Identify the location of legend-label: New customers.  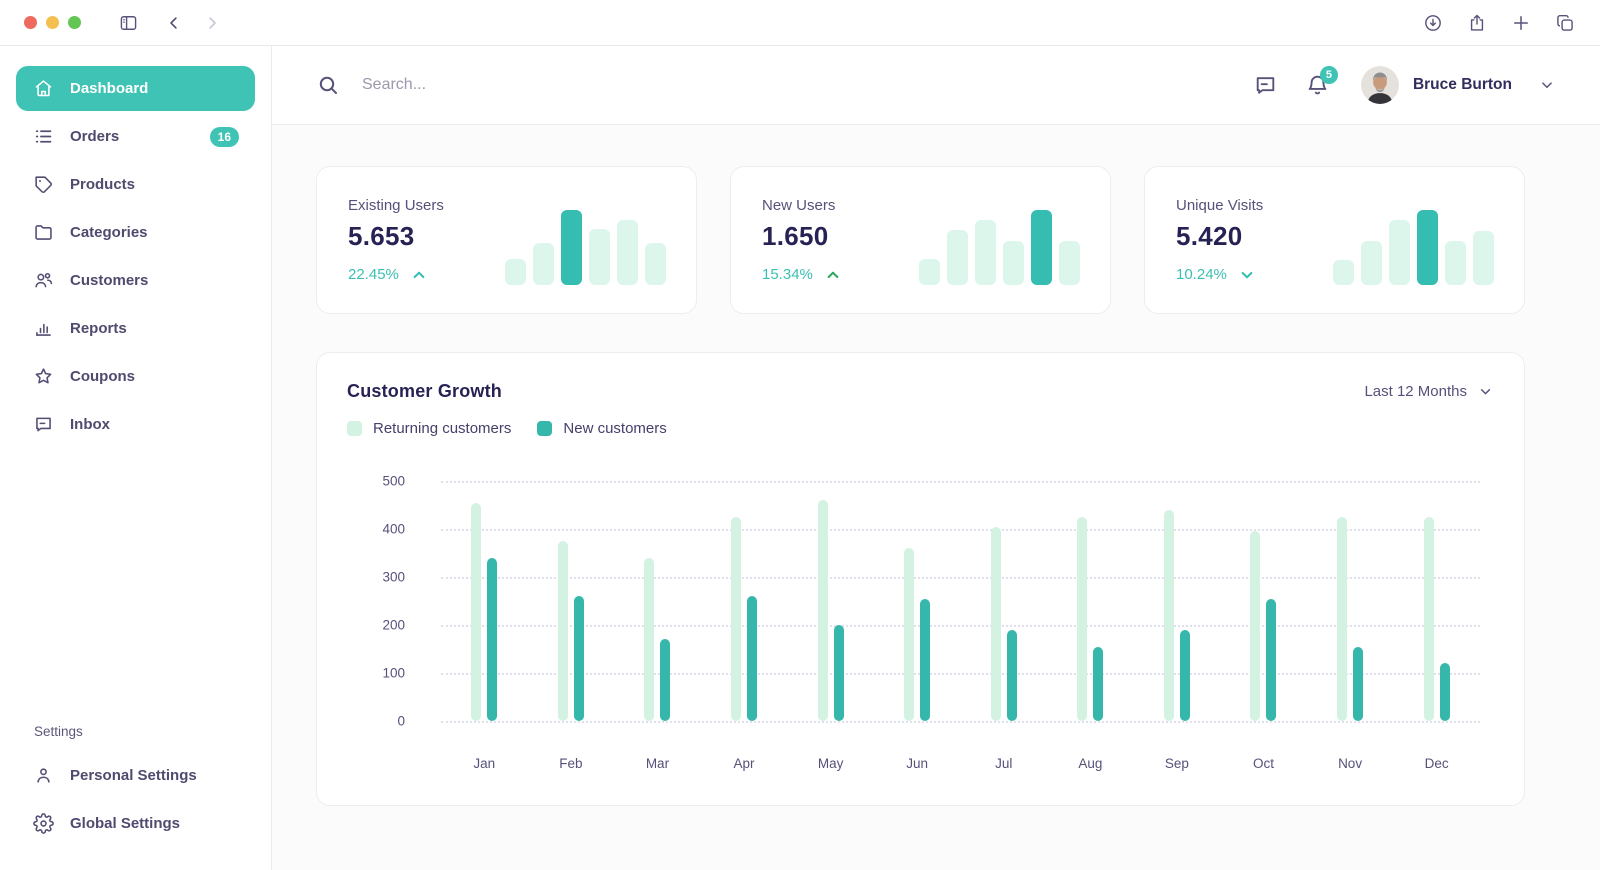
(615, 428).